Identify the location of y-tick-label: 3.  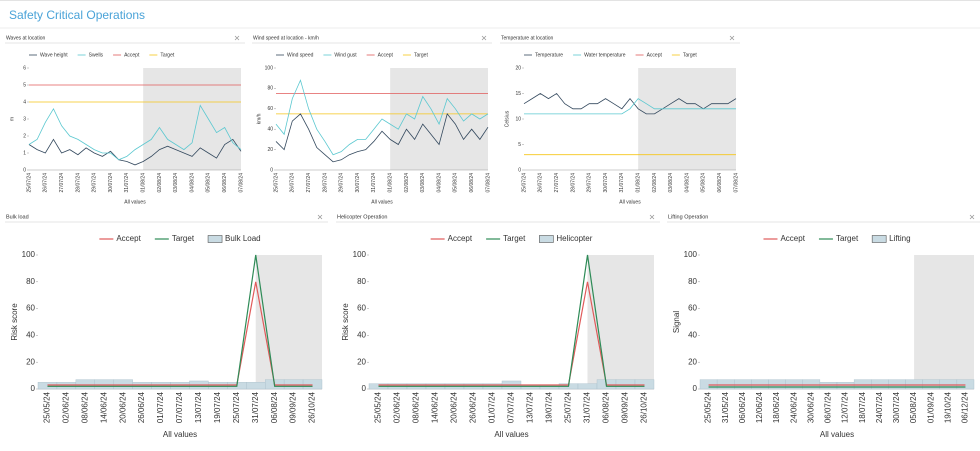
(24, 119).